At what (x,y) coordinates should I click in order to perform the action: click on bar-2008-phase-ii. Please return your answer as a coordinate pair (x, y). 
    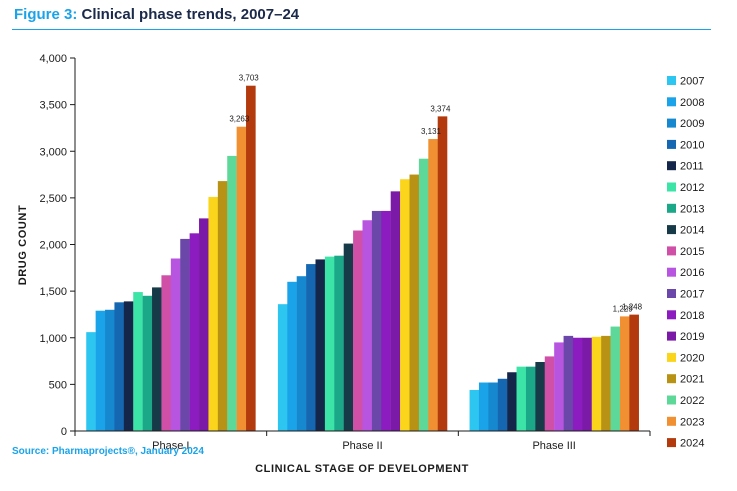
    Looking at the image, I should click on (292, 356).